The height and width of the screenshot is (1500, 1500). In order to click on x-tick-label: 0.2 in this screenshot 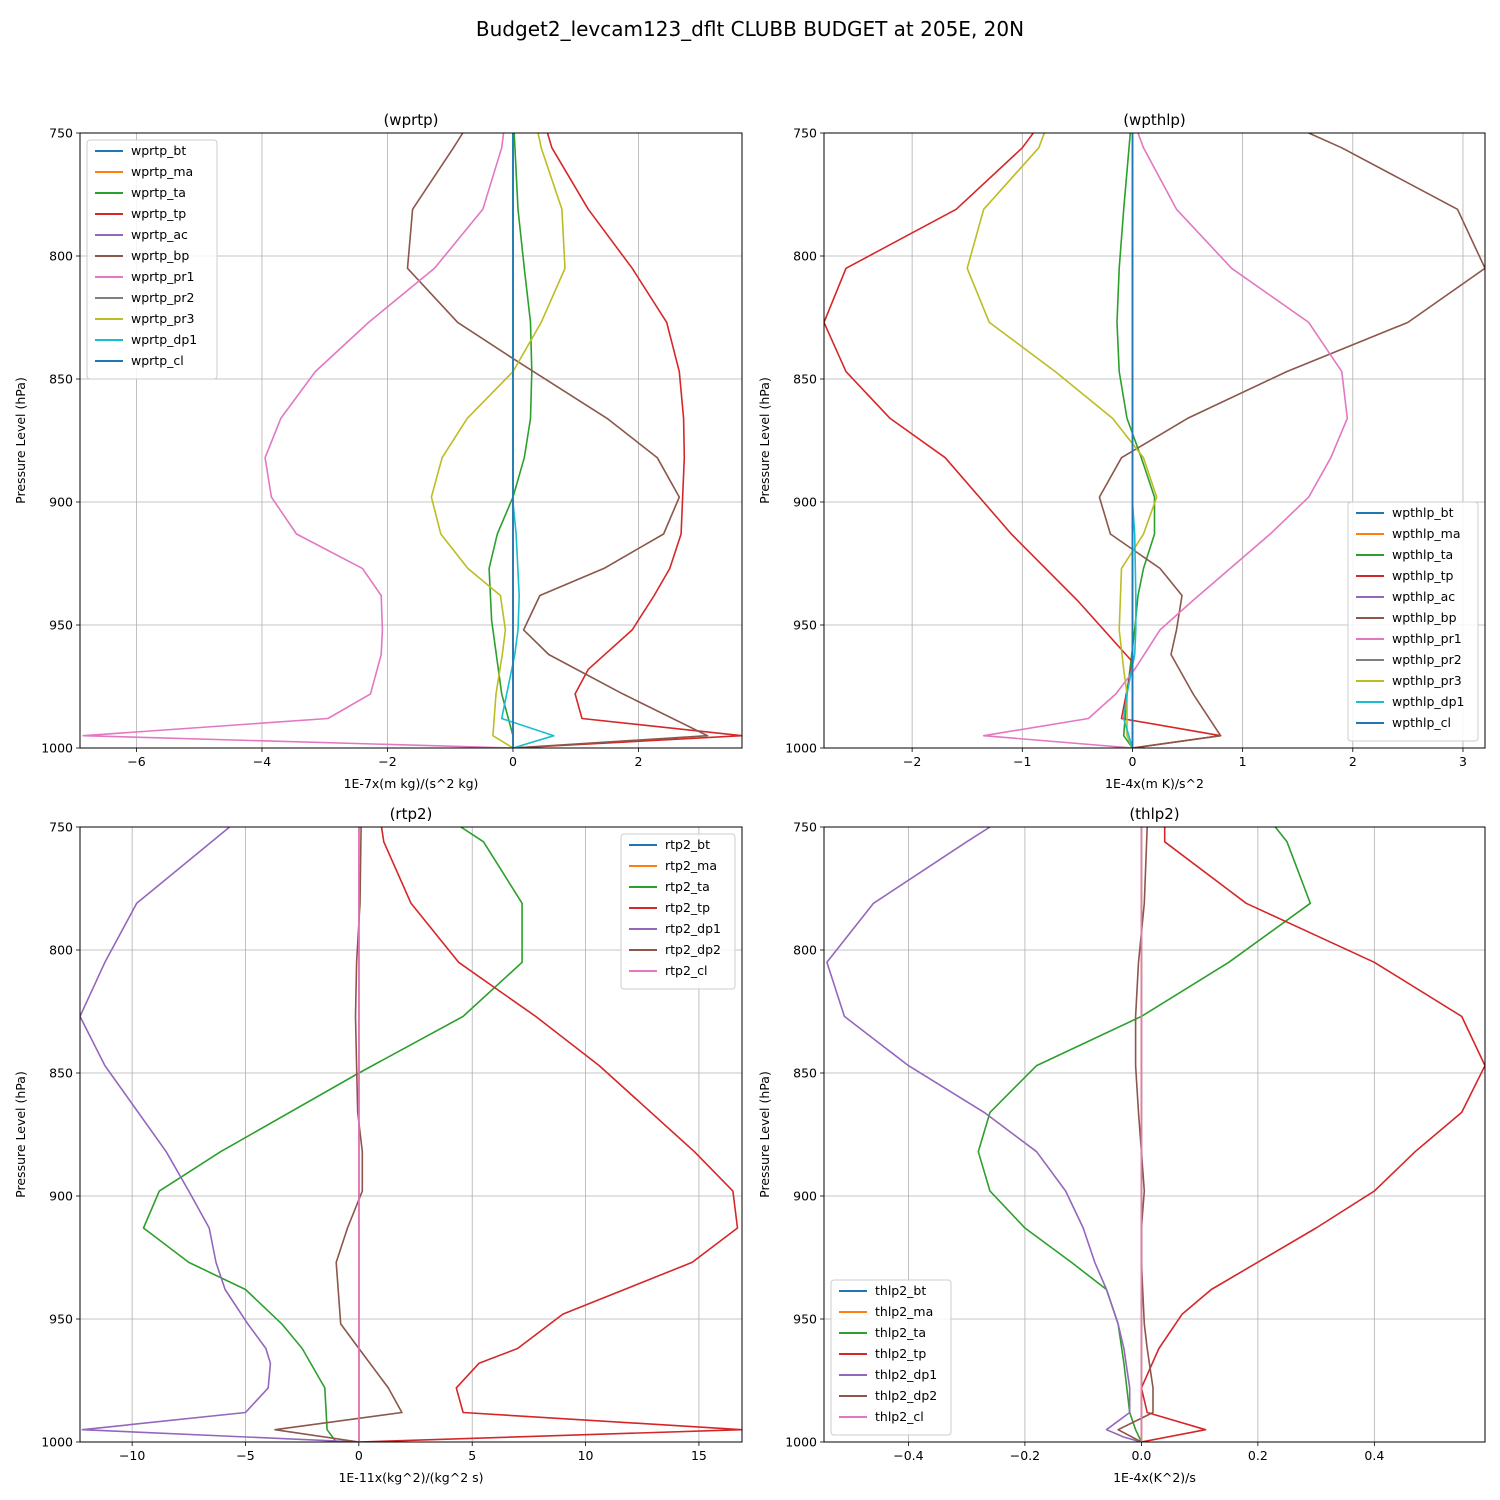, I will do `click(1258, 1455)`.